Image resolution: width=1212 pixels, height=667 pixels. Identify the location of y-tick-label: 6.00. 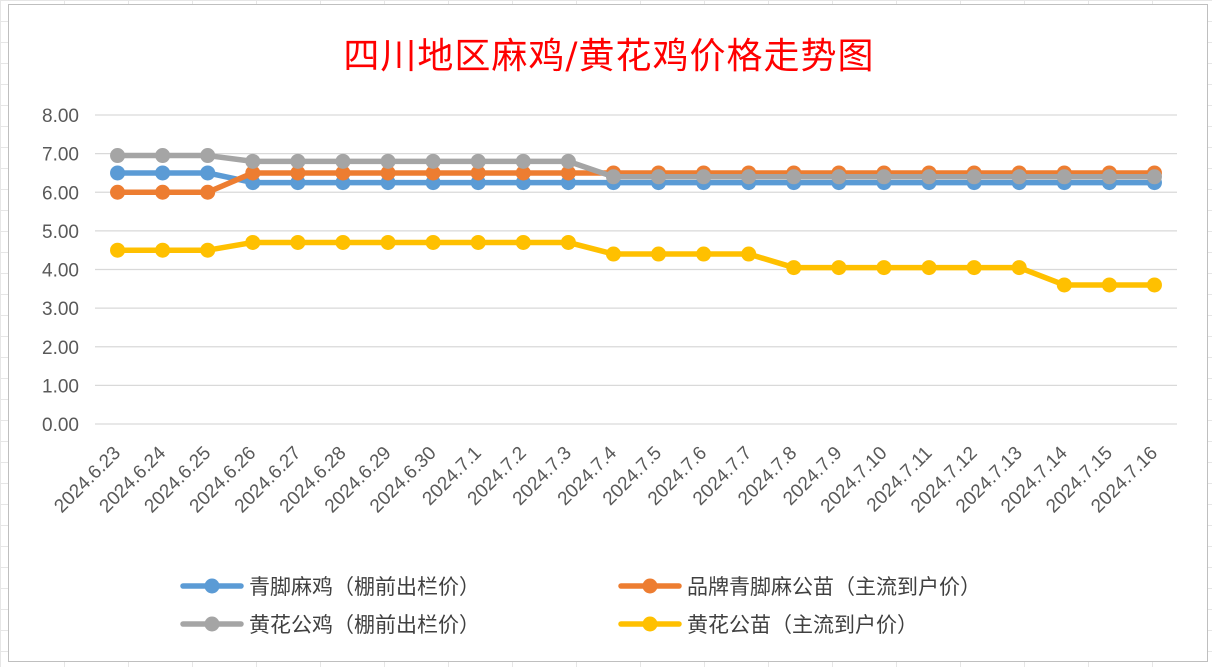
(60, 193).